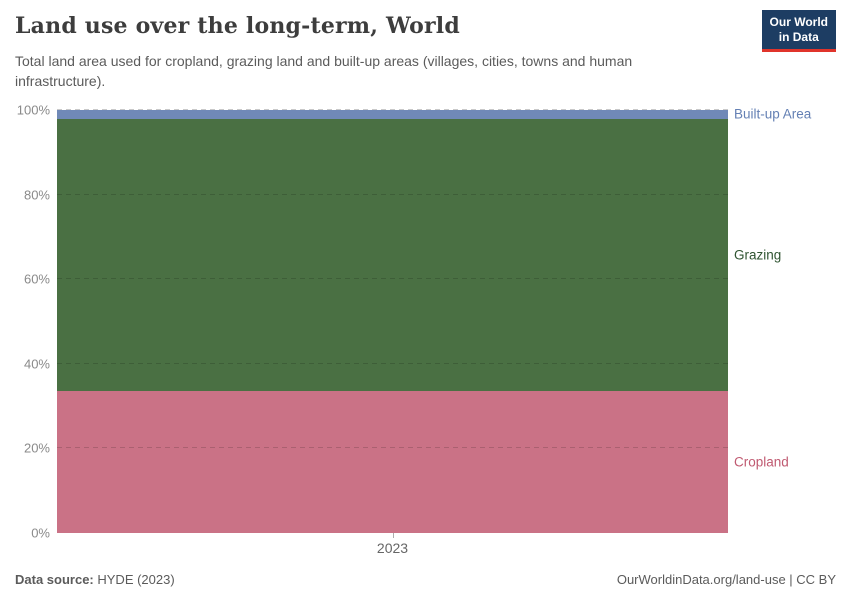 The height and width of the screenshot is (600, 850). I want to click on area-built-up-area, so click(392, 114).